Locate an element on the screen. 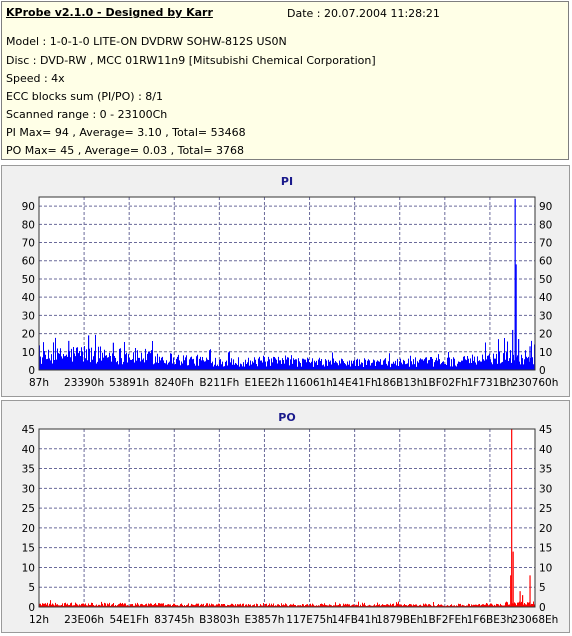  pi-x-tick-label: E1EE2h is located at coordinates (264, 383).